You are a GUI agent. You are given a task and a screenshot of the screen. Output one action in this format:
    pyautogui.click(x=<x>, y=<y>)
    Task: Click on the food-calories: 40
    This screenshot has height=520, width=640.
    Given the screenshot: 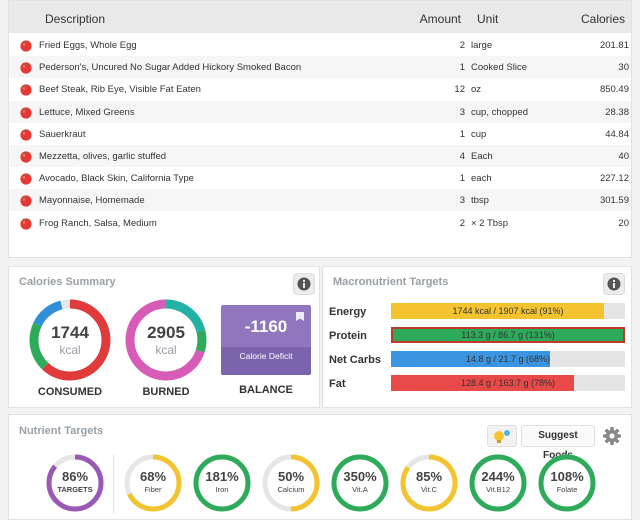 What is the action you would take?
    pyautogui.click(x=623, y=156)
    